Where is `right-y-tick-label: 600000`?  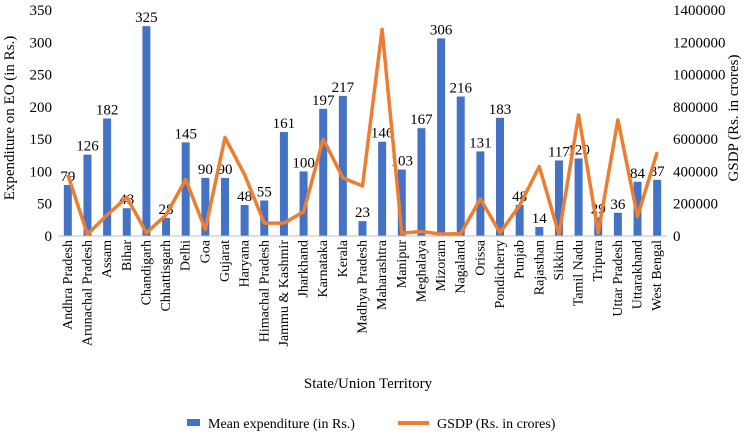
right-y-tick-label: 600000 is located at coordinates (695, 140).